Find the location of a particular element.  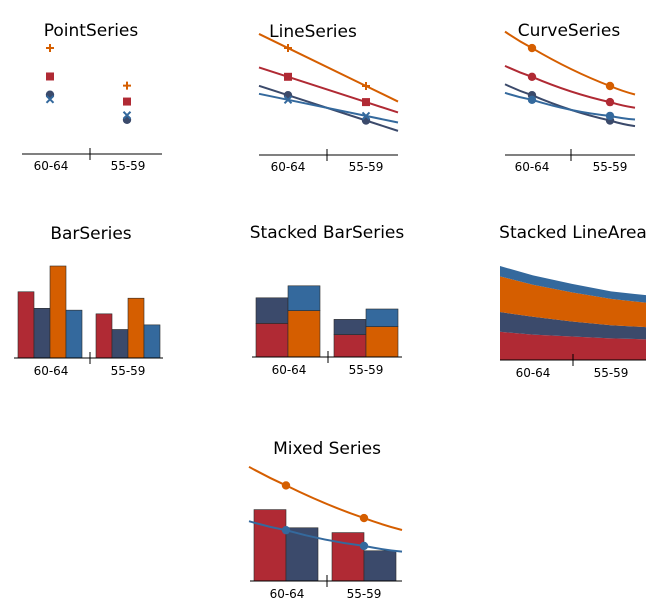

point-series-tick-1: 60-64 is located at coordinates (51, 166).